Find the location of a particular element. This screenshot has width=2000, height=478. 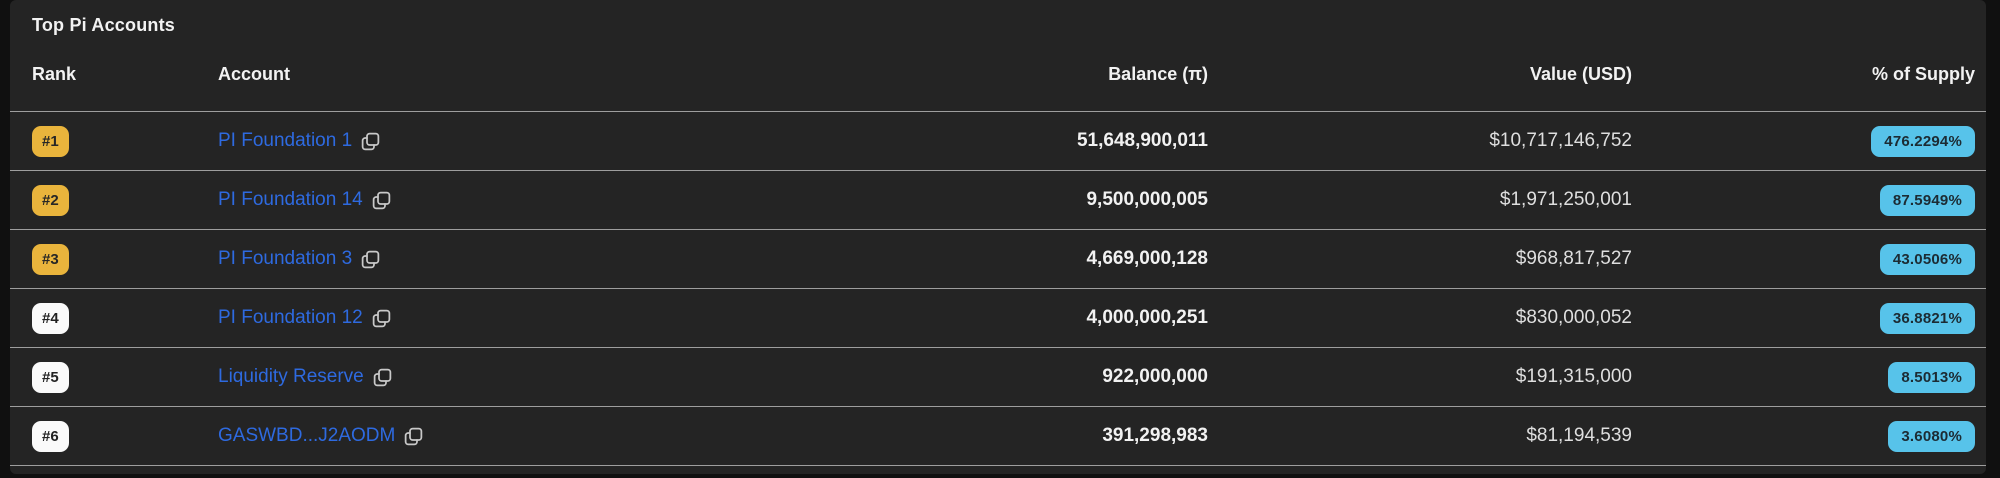

rank-cell: #1 is located at coordinates (125, 141).